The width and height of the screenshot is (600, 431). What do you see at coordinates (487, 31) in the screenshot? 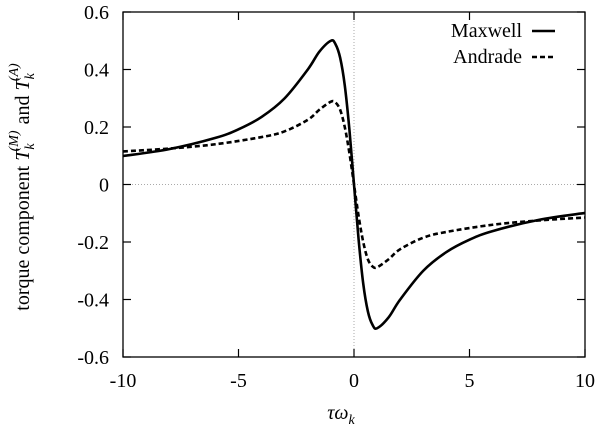
I see `legend-label-maxwell: Maxwell` at bounding box center [487, 31].